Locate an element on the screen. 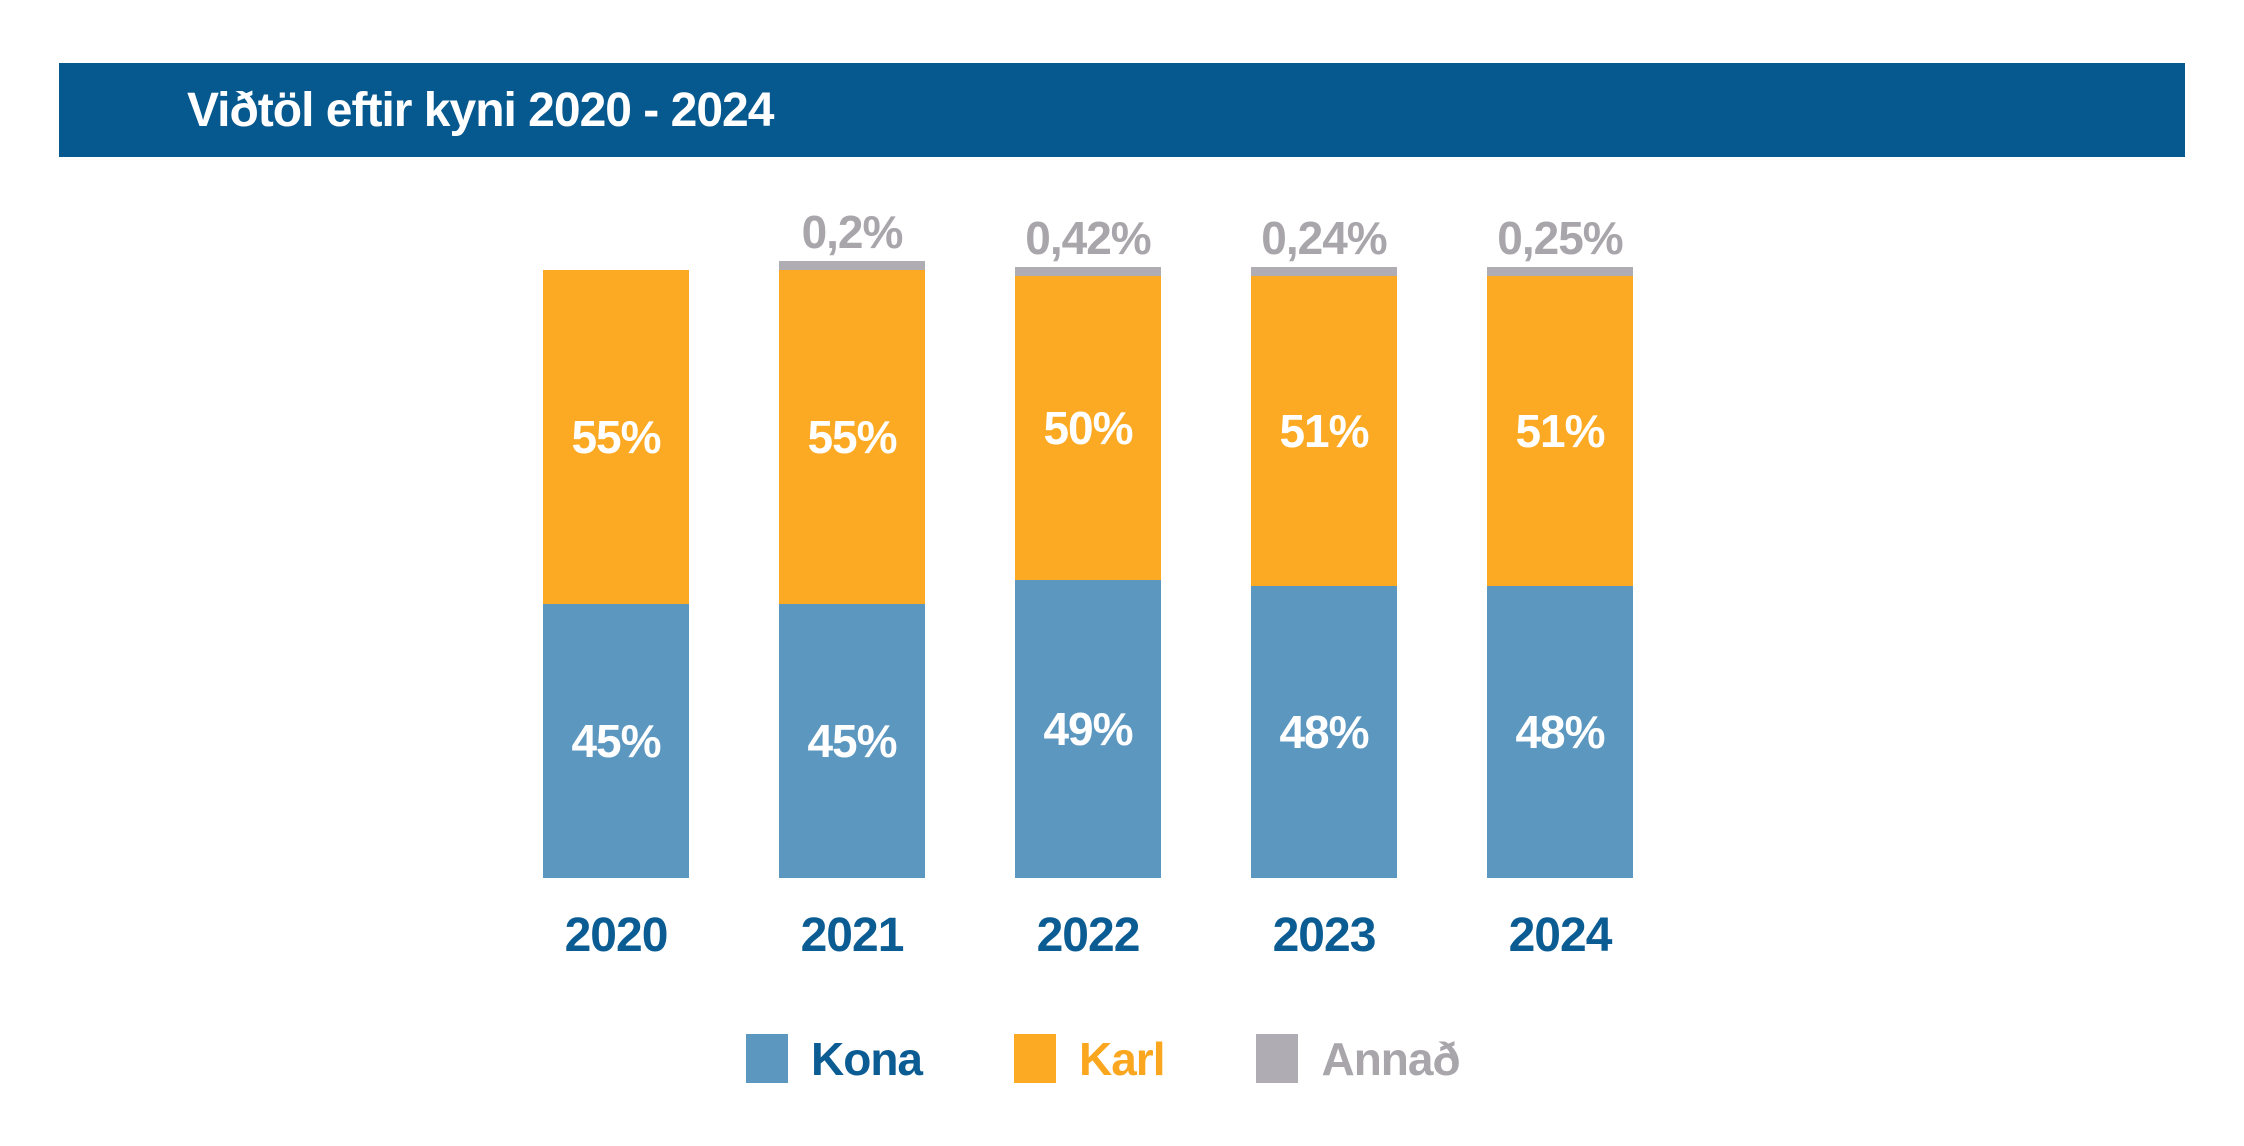 The image size is (2244, 1146). bar-group-2021: 45% 55% 0,2% 2021 is located at coordinates (852, 584).